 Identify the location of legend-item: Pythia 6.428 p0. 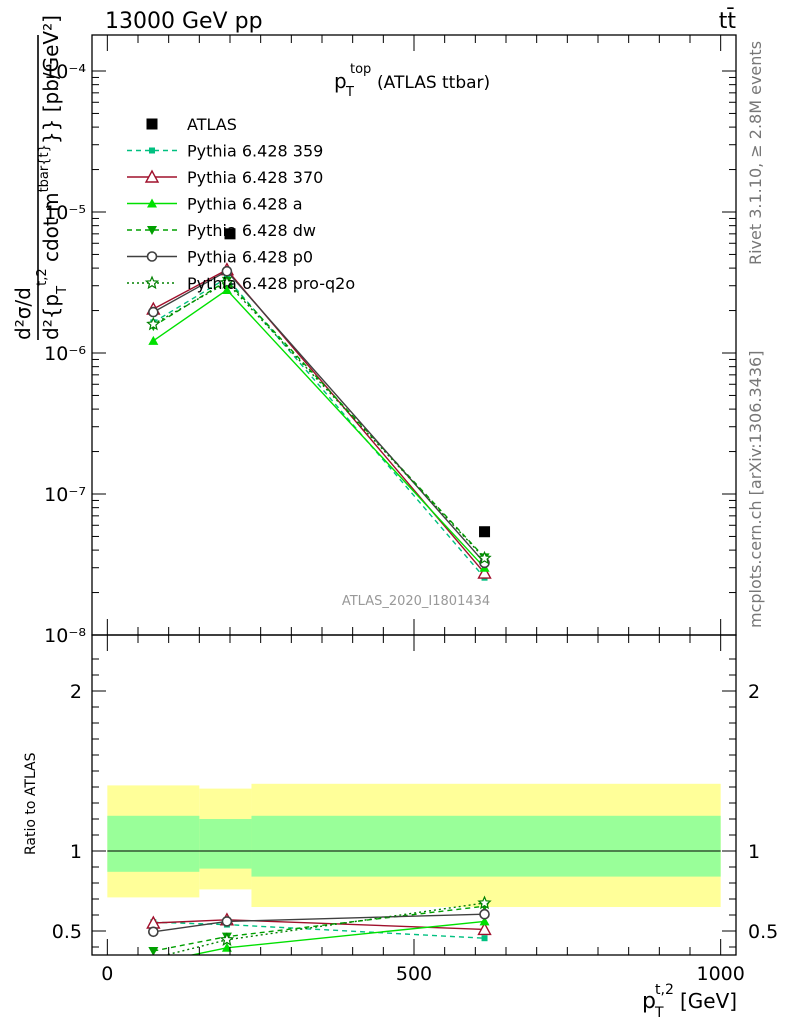
(220, 257).